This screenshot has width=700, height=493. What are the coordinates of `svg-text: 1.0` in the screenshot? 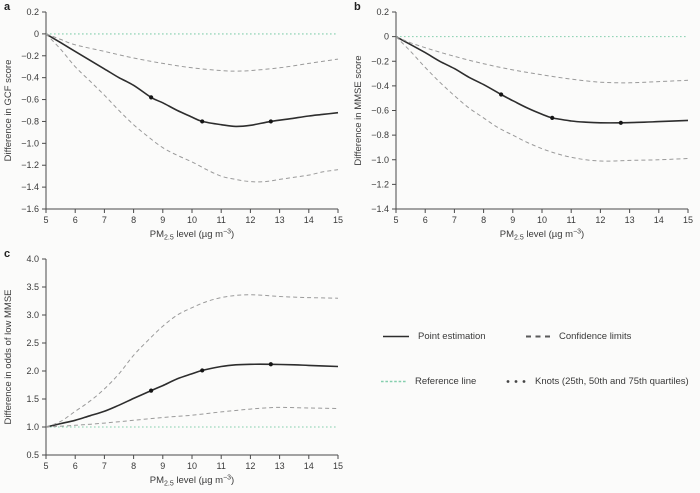 It's located at (32, 427).